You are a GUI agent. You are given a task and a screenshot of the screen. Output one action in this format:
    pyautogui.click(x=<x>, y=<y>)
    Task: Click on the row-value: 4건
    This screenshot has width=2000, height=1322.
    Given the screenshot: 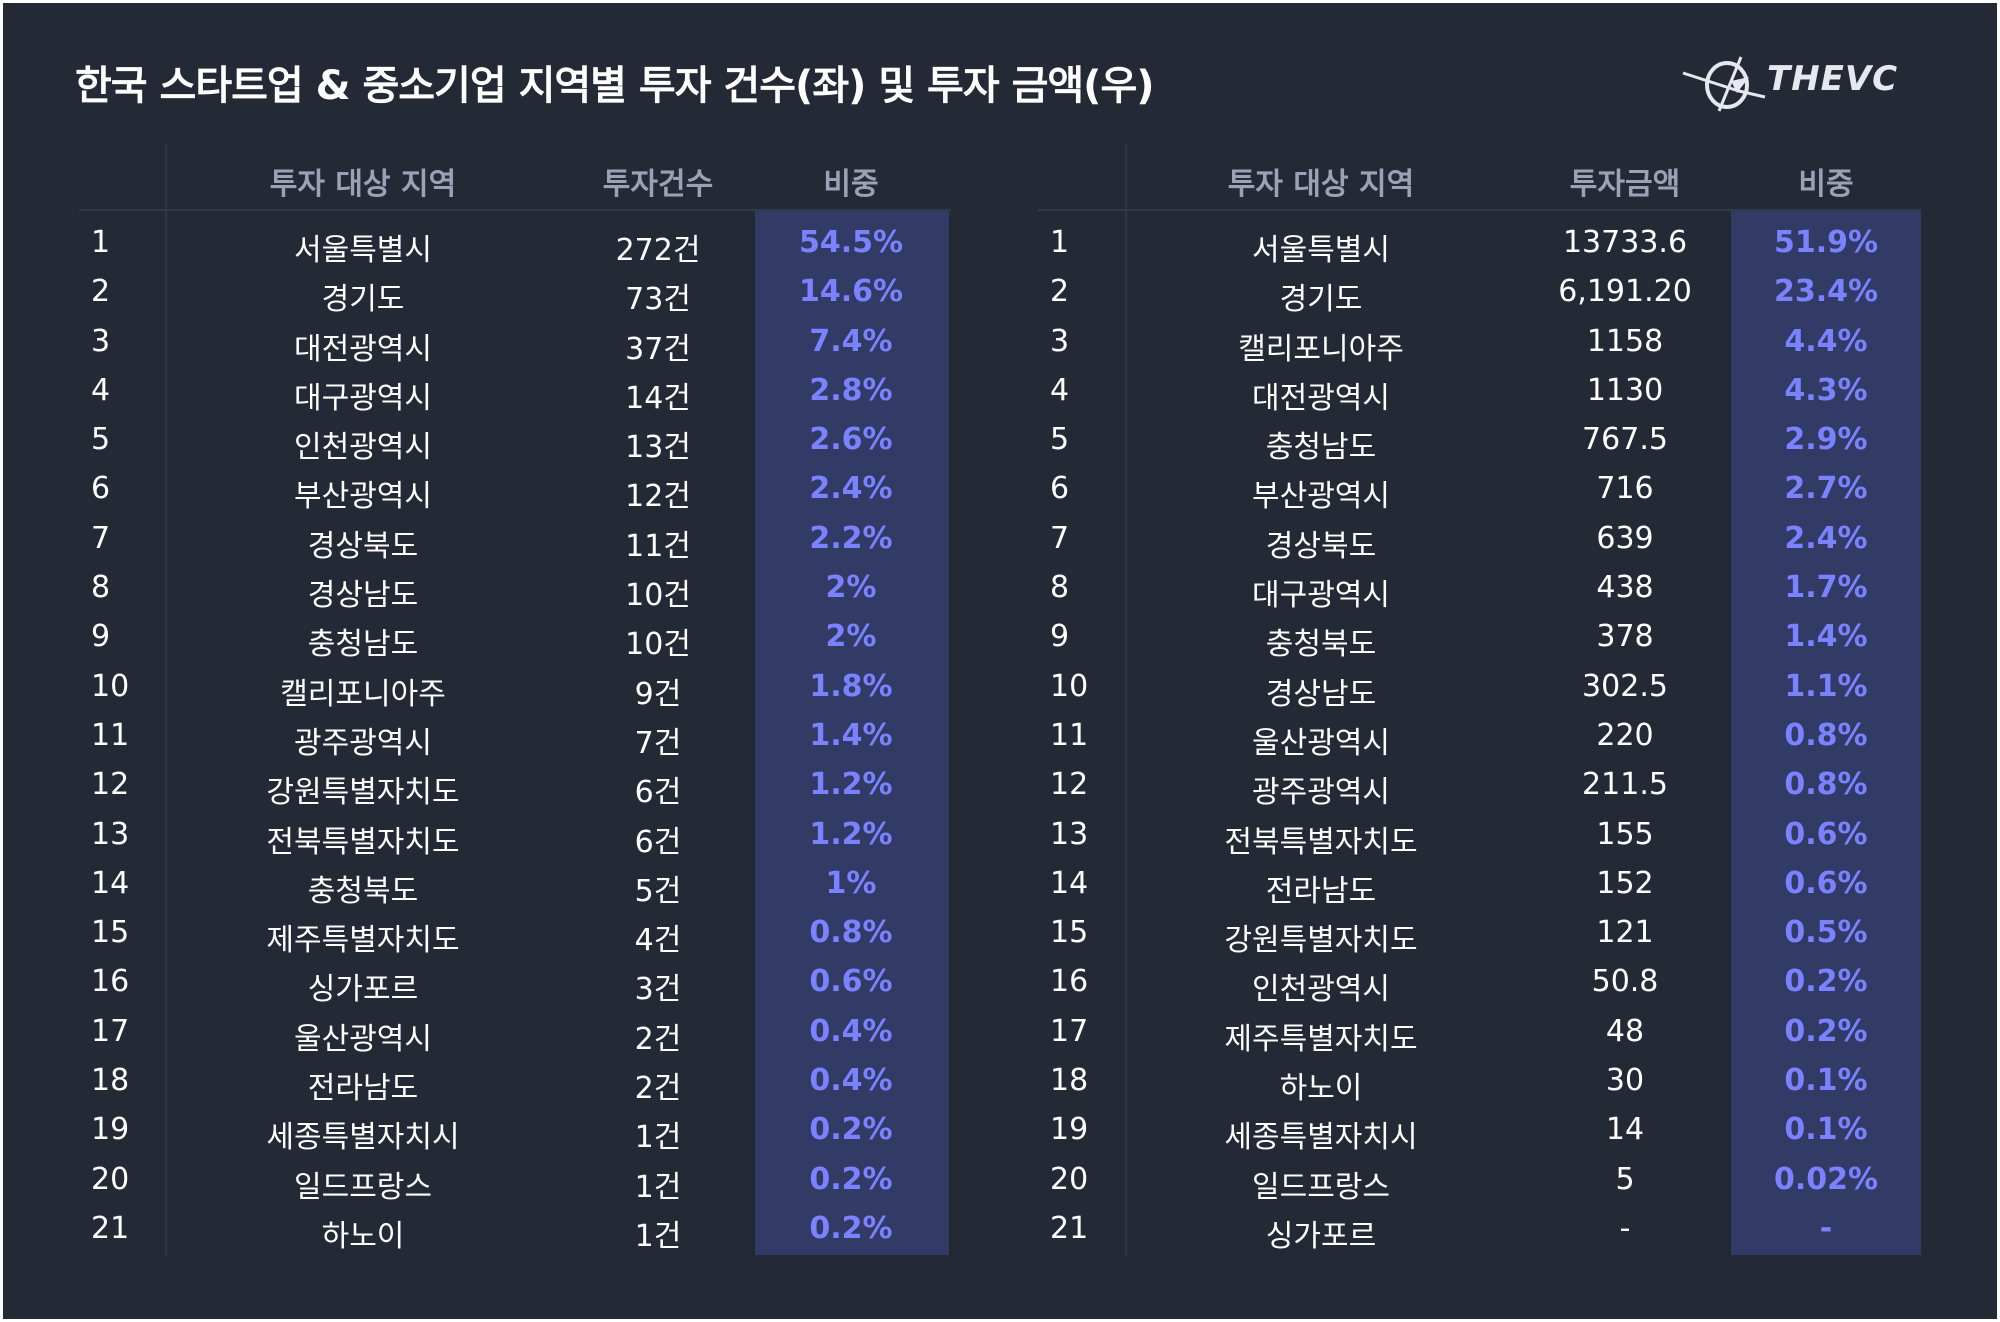 What is the action you would take?
    pyautogui.click(x=658, y=941)
    